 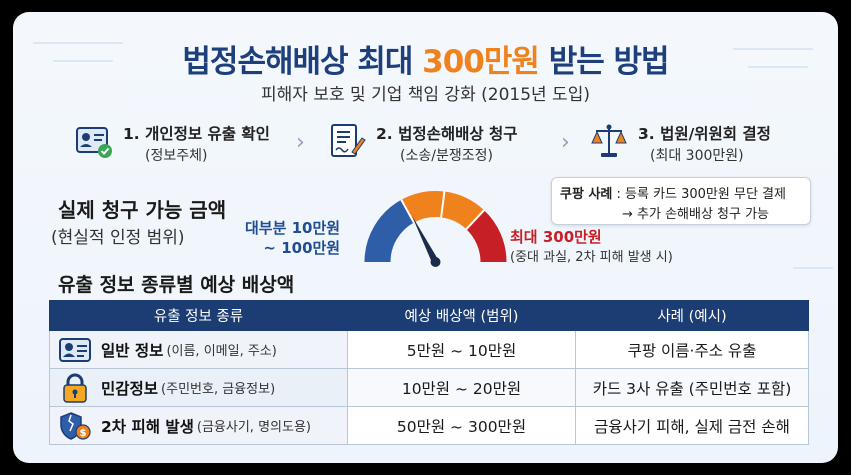 What do you see at coordinates (75, 388) in the screenshot?
I see `padlock-icon` at bounding box center [75, 388].